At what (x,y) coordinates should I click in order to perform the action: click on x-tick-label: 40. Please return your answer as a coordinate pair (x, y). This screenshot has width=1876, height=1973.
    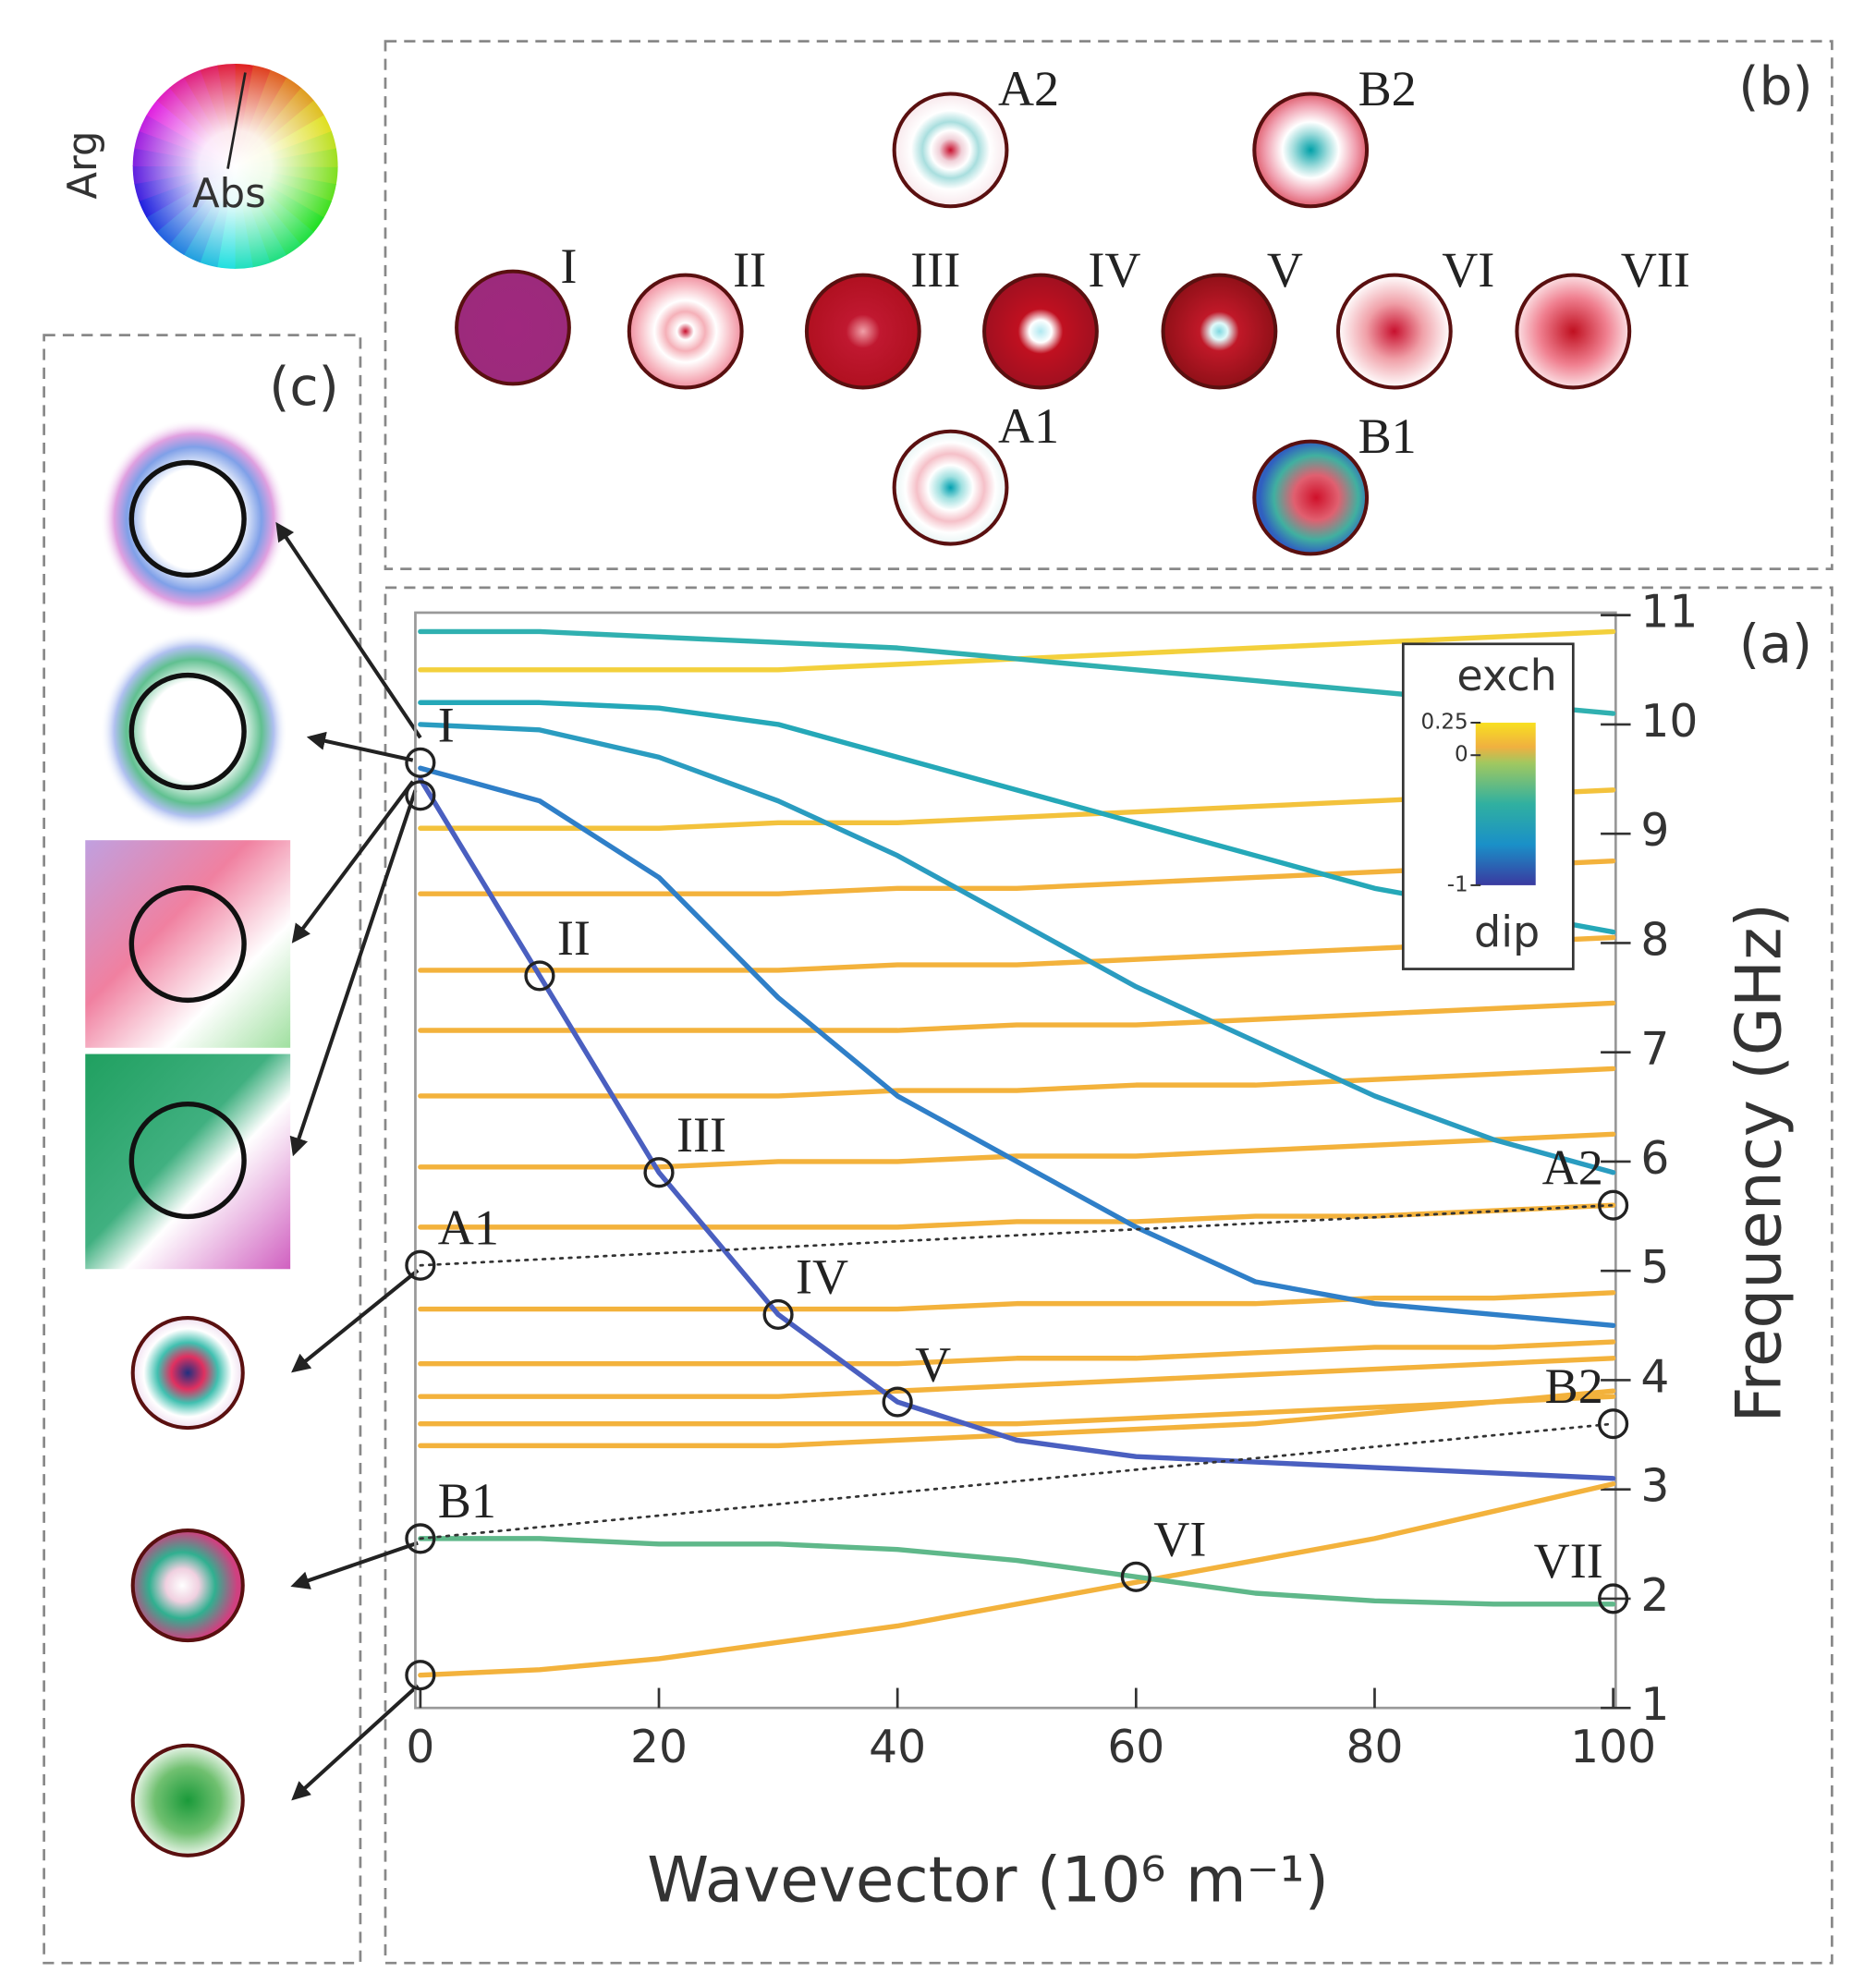
    Looking at the image, I should click on (897, 1747).